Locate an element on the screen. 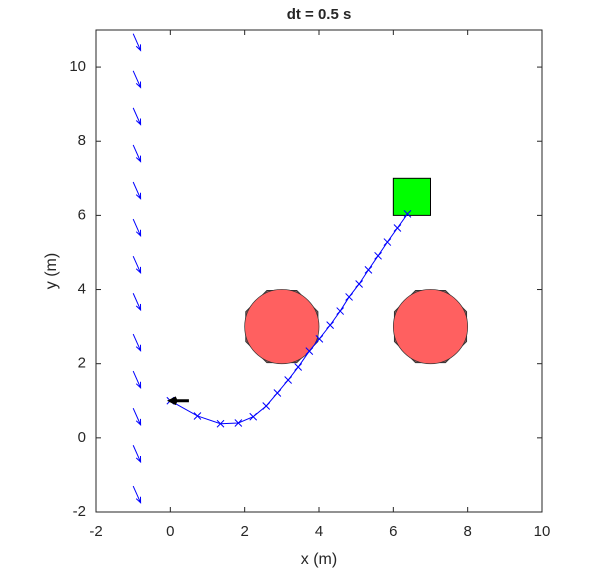 The height and width of the screenshot is (579, 592). y-tick-label: 6 is located at coordinates (82, 214).